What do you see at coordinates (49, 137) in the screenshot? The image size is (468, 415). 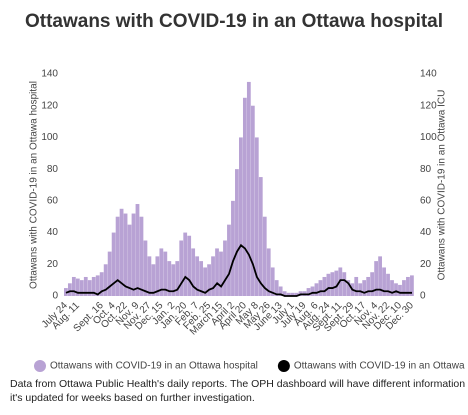 I see `y-tick-label: 100` at bounding box center [49, 137].